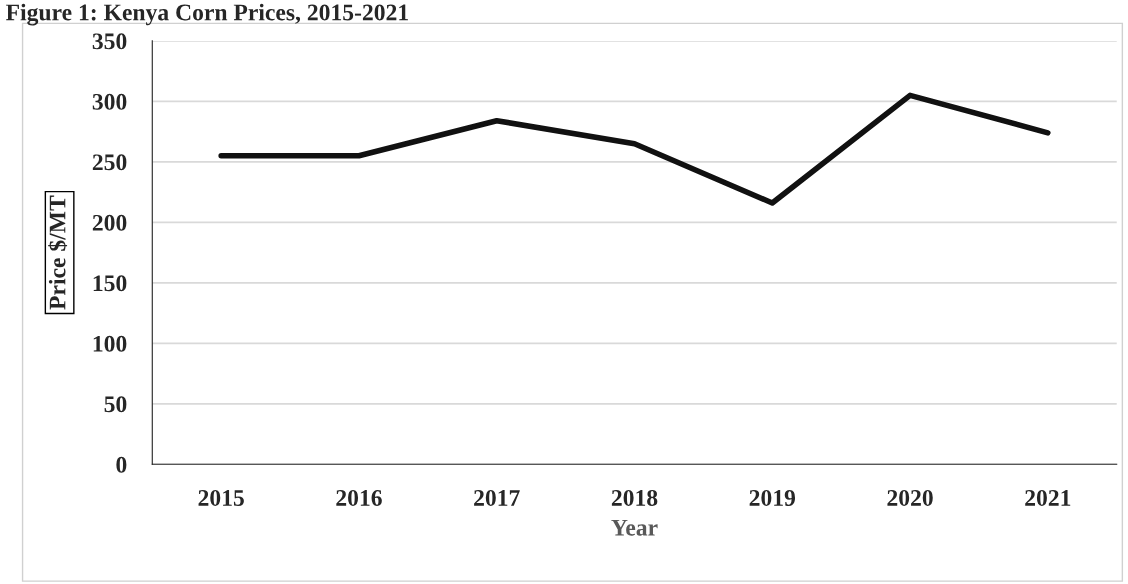 This screenshot has width=1128, height=584. Describe the element at coordinates (634, 497) in the screenshot. I see `x-tick-label: 2018` at that location.